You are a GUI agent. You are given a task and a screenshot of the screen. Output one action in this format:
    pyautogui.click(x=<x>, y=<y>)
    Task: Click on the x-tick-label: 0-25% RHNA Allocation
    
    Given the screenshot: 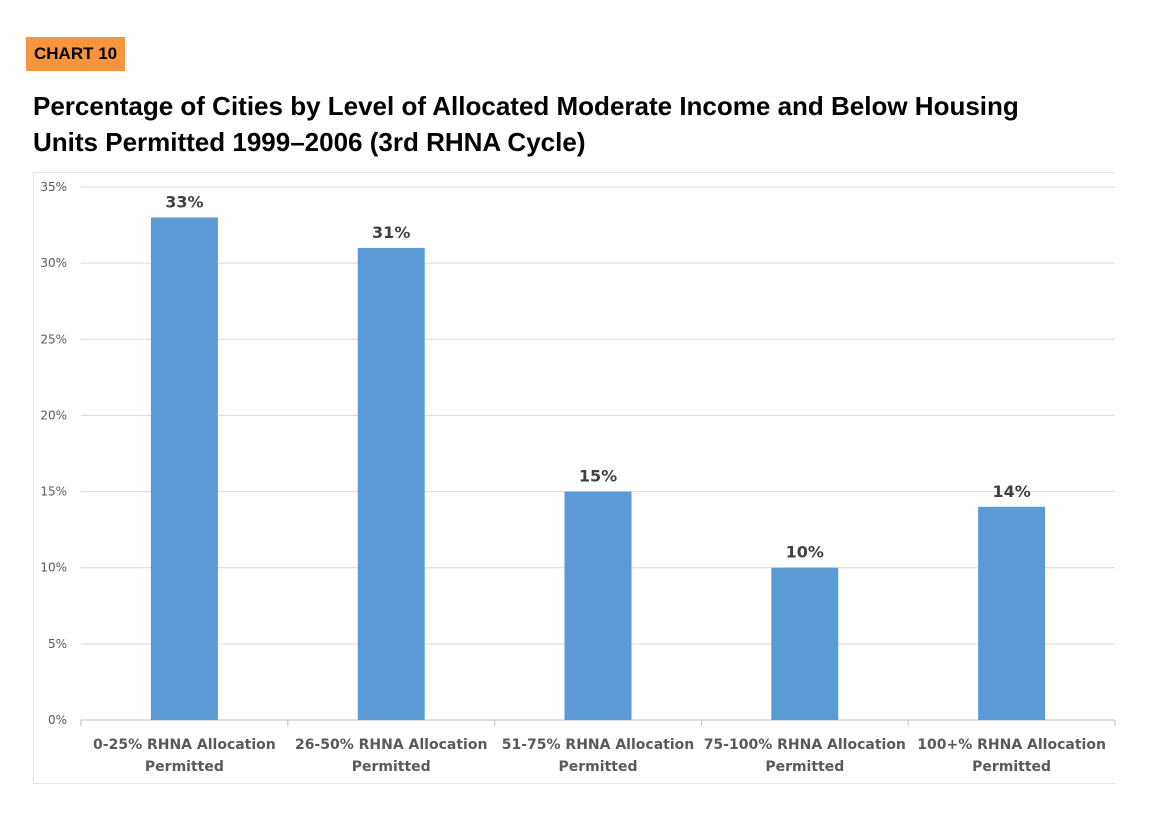 What is the action you would take?
    pyautogui.click(x=184, y=745)
    